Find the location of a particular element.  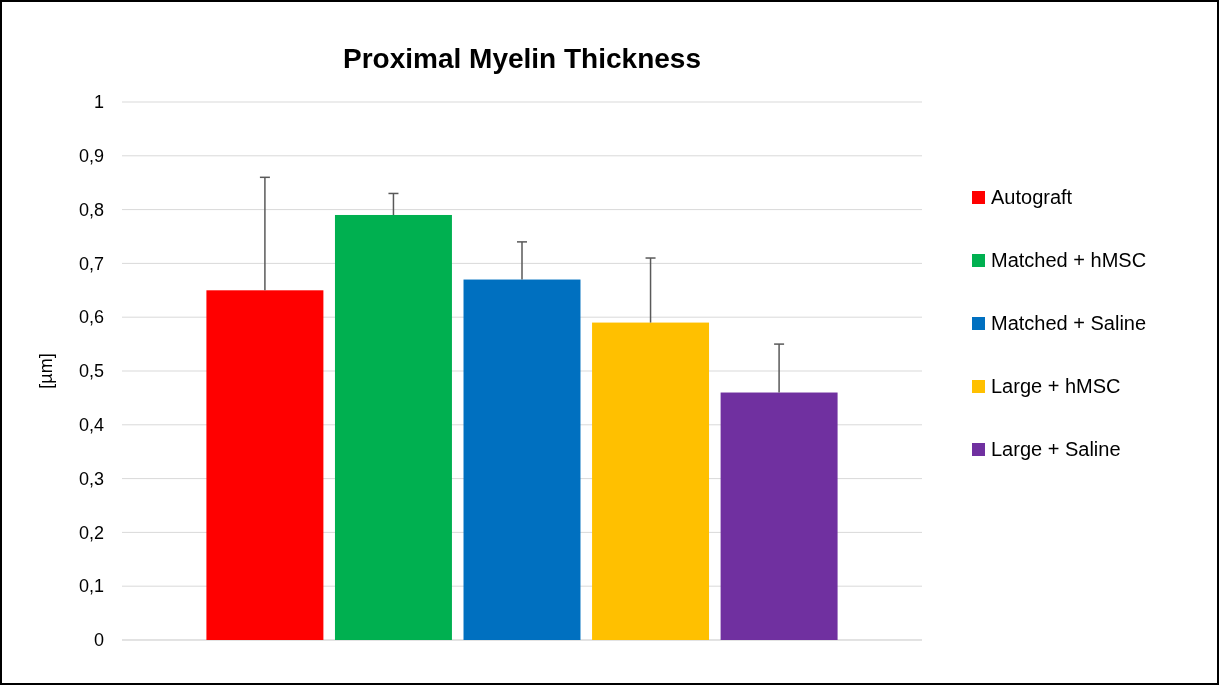

y-tick-label: 0,2 is located at coordinates (91, 532).